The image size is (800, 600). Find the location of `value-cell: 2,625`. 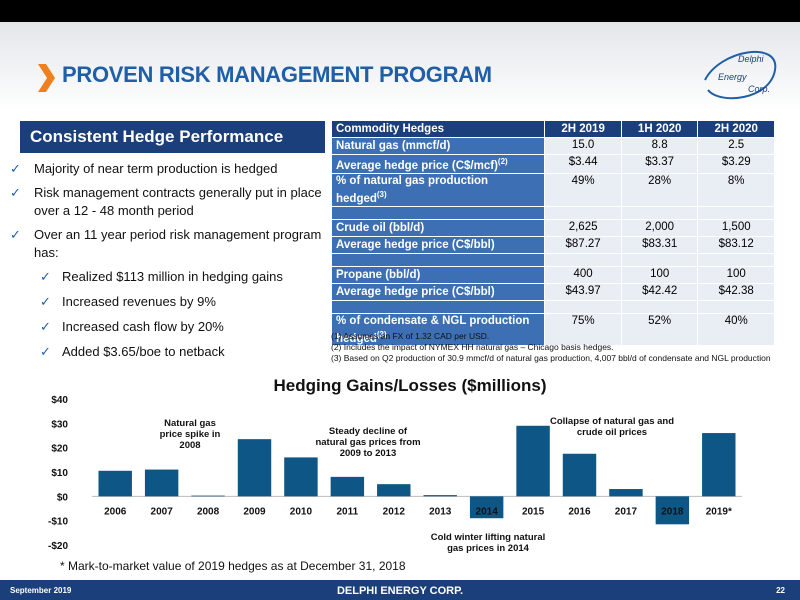

value-cell: 2,625 is located at coordinates (583, 227).